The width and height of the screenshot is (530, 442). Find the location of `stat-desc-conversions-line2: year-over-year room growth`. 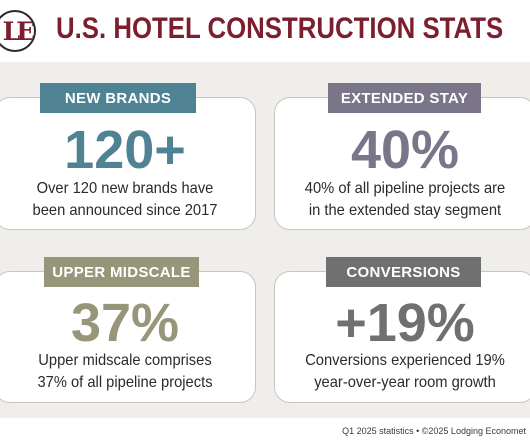

stat-desc-conversions-line2: year-over-year room growth is located at coordinates (405, 382).